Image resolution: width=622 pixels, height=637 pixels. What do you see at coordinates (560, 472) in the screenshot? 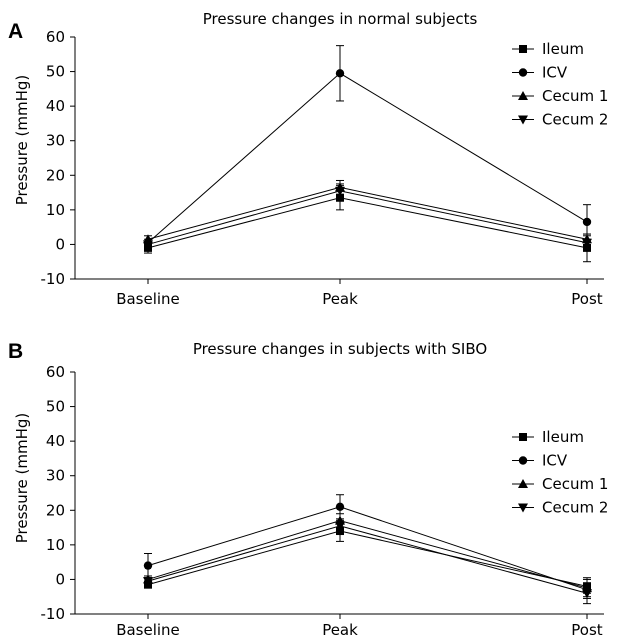
I see `panel-b-legend: Ileum ICV Cecum 1 Cecum 2` at bounding box center [560, 472].